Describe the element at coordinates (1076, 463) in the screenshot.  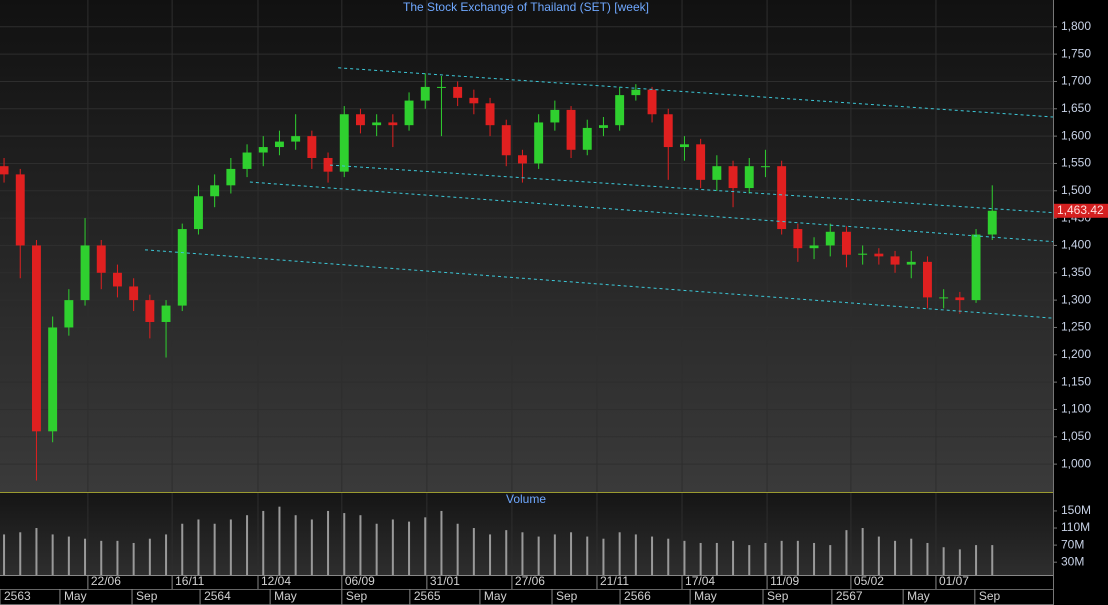
I see `y-tick-label: 1,000` at that location.